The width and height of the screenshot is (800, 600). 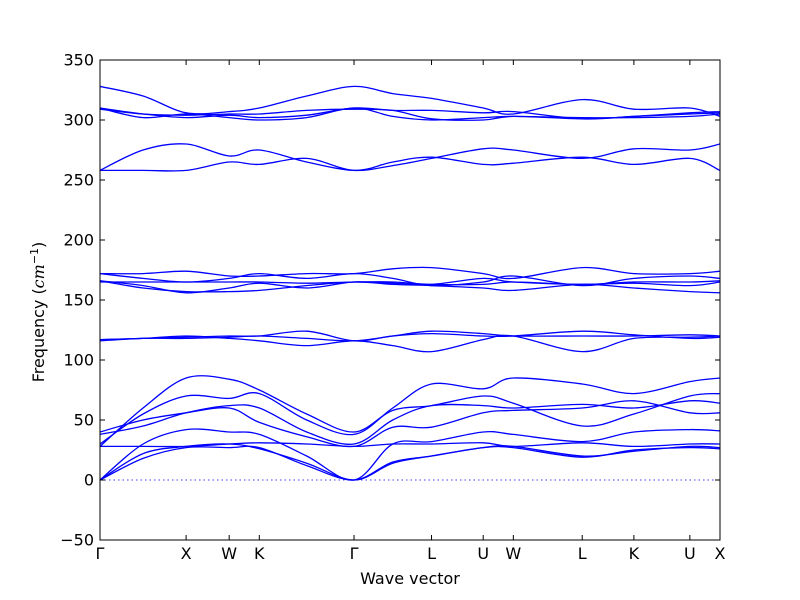 I want to click on y-tick-label: 100, so click(x=78, y=360).